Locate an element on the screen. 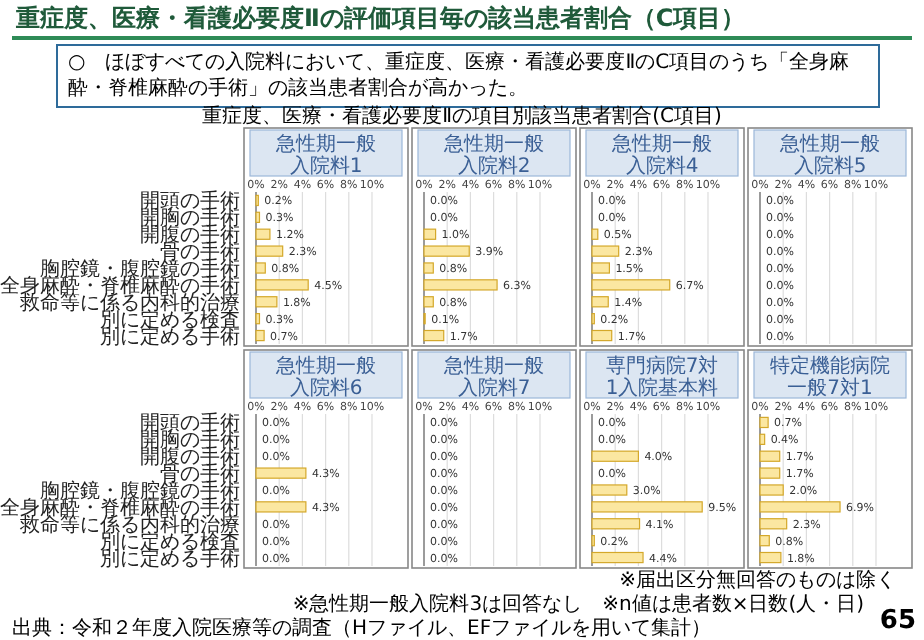  chart-title: 専門病院7対1入院基本料 is located at coordinates (662, 377).